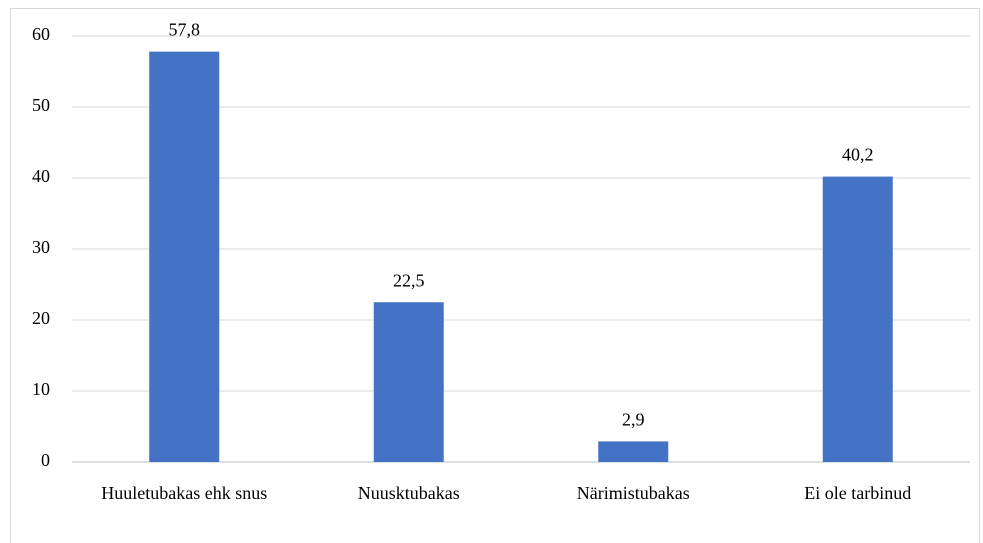 The width and height of the screenshot is (983, 543). What do you see at coordinates (185, 30) in the screenshot?
I see `data-label: 57,8` at bounding box center [185, 30].